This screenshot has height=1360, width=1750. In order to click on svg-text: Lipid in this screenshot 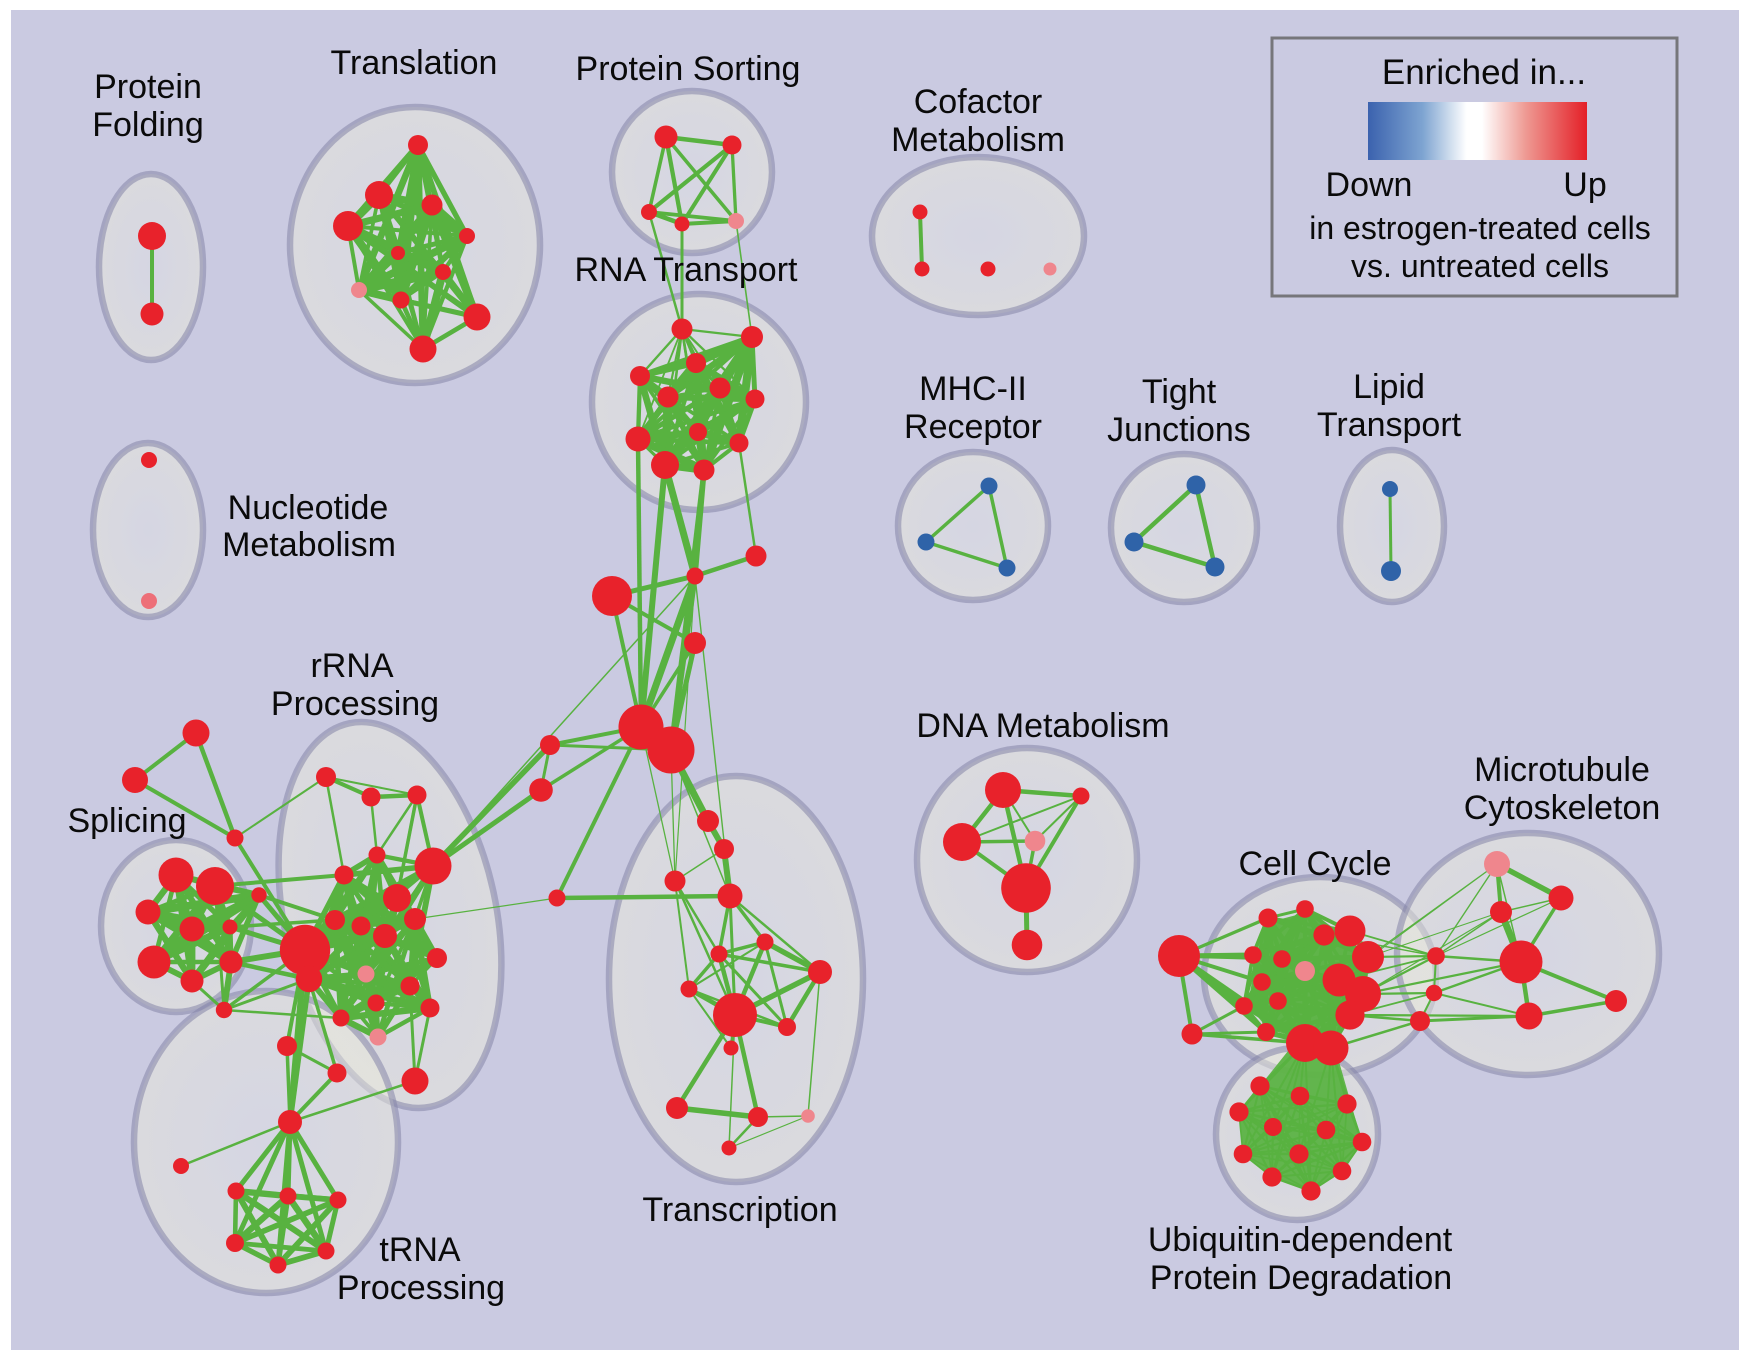, I will do `click(1389, 387)`.